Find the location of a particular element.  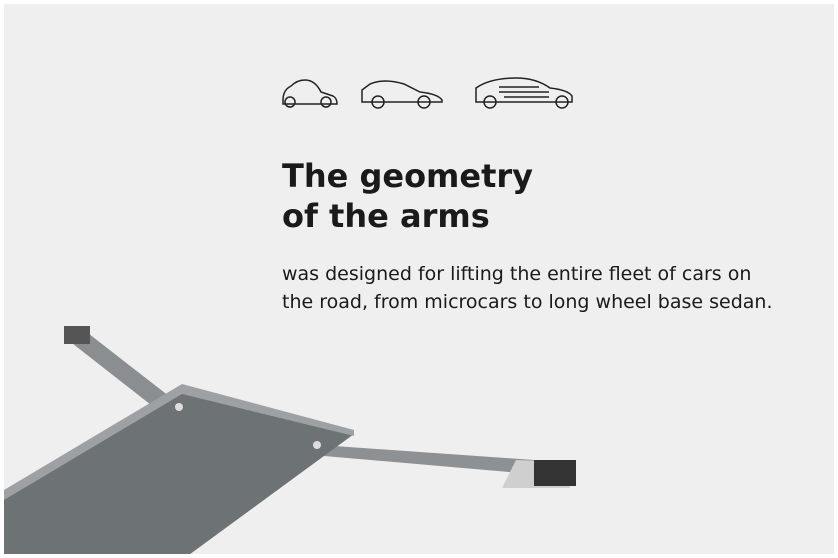

heading-line: of the arms is located at coordinates (386, 216).